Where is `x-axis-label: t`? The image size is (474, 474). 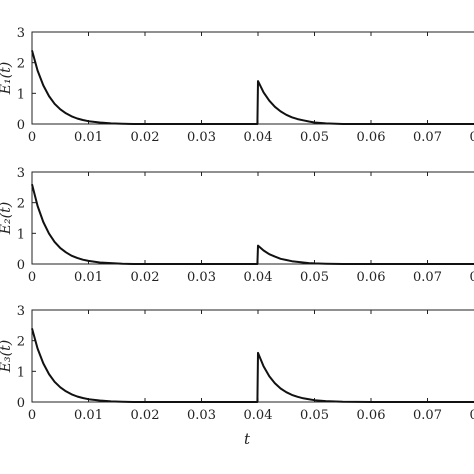
x-axis-label: t is located at coordinates (247, 439).